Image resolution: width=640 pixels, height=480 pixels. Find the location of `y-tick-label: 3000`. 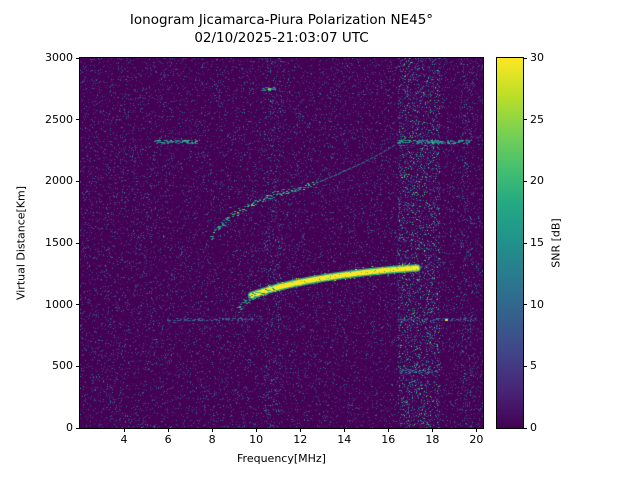

y-tick-label: 3000 is located at coordinates (59, 57).